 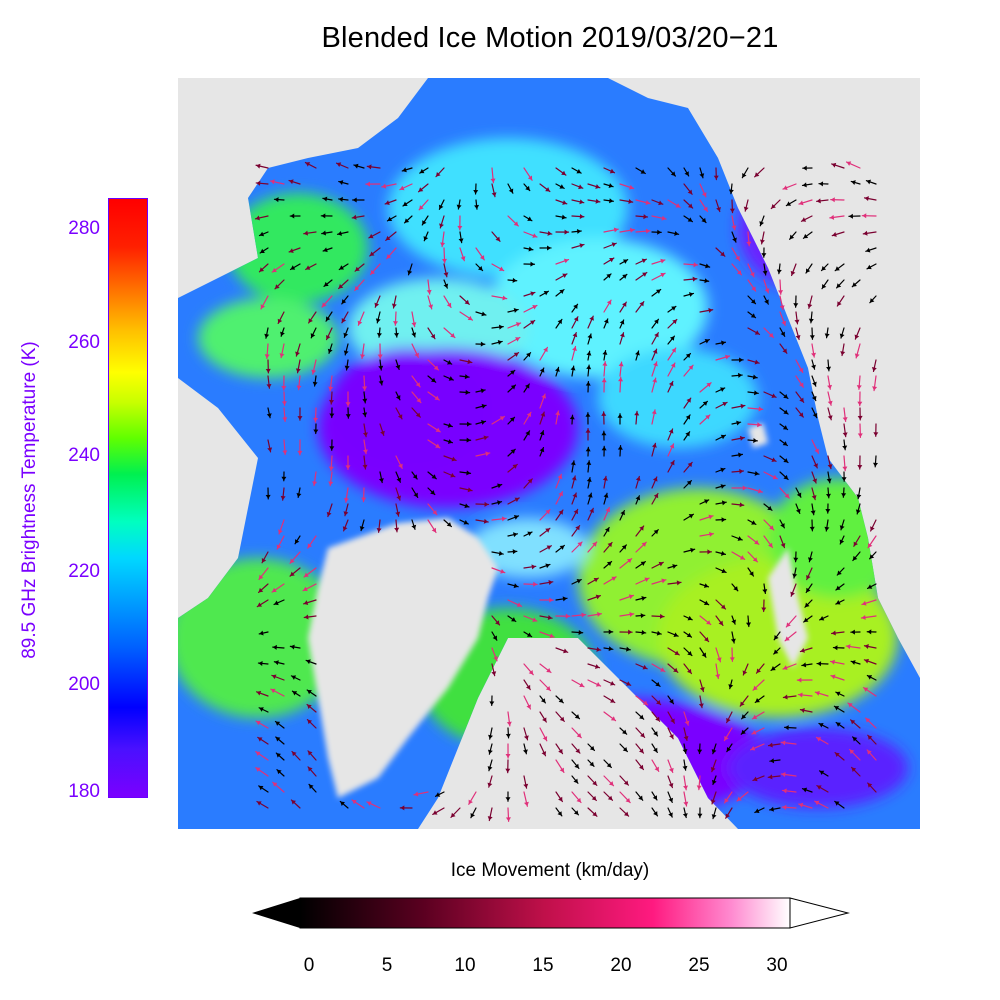 What do you see at coordinates (403, 658) in the screenshot?
I see `greenland-landmass` at bounding box center [403, 658].